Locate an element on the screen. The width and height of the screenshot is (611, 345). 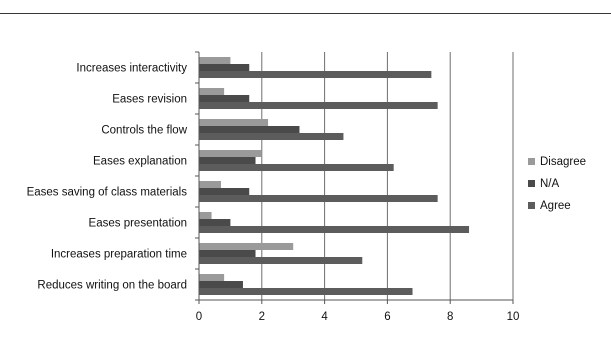
legend-swatch-n-a is located at coordinates (531, 183).